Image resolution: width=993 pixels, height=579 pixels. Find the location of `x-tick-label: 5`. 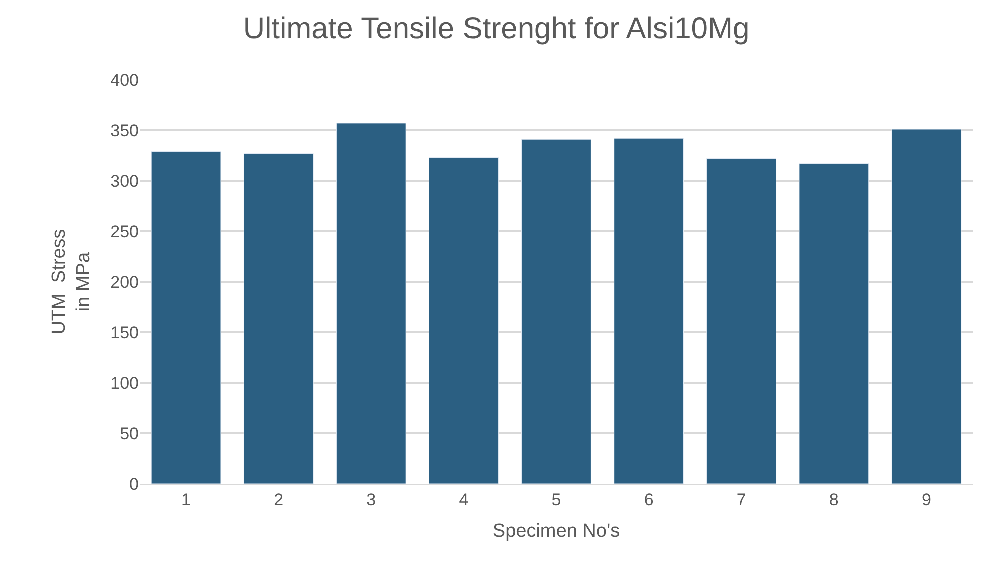

x-tick-label: 5 is located at coordinates (557, 500).